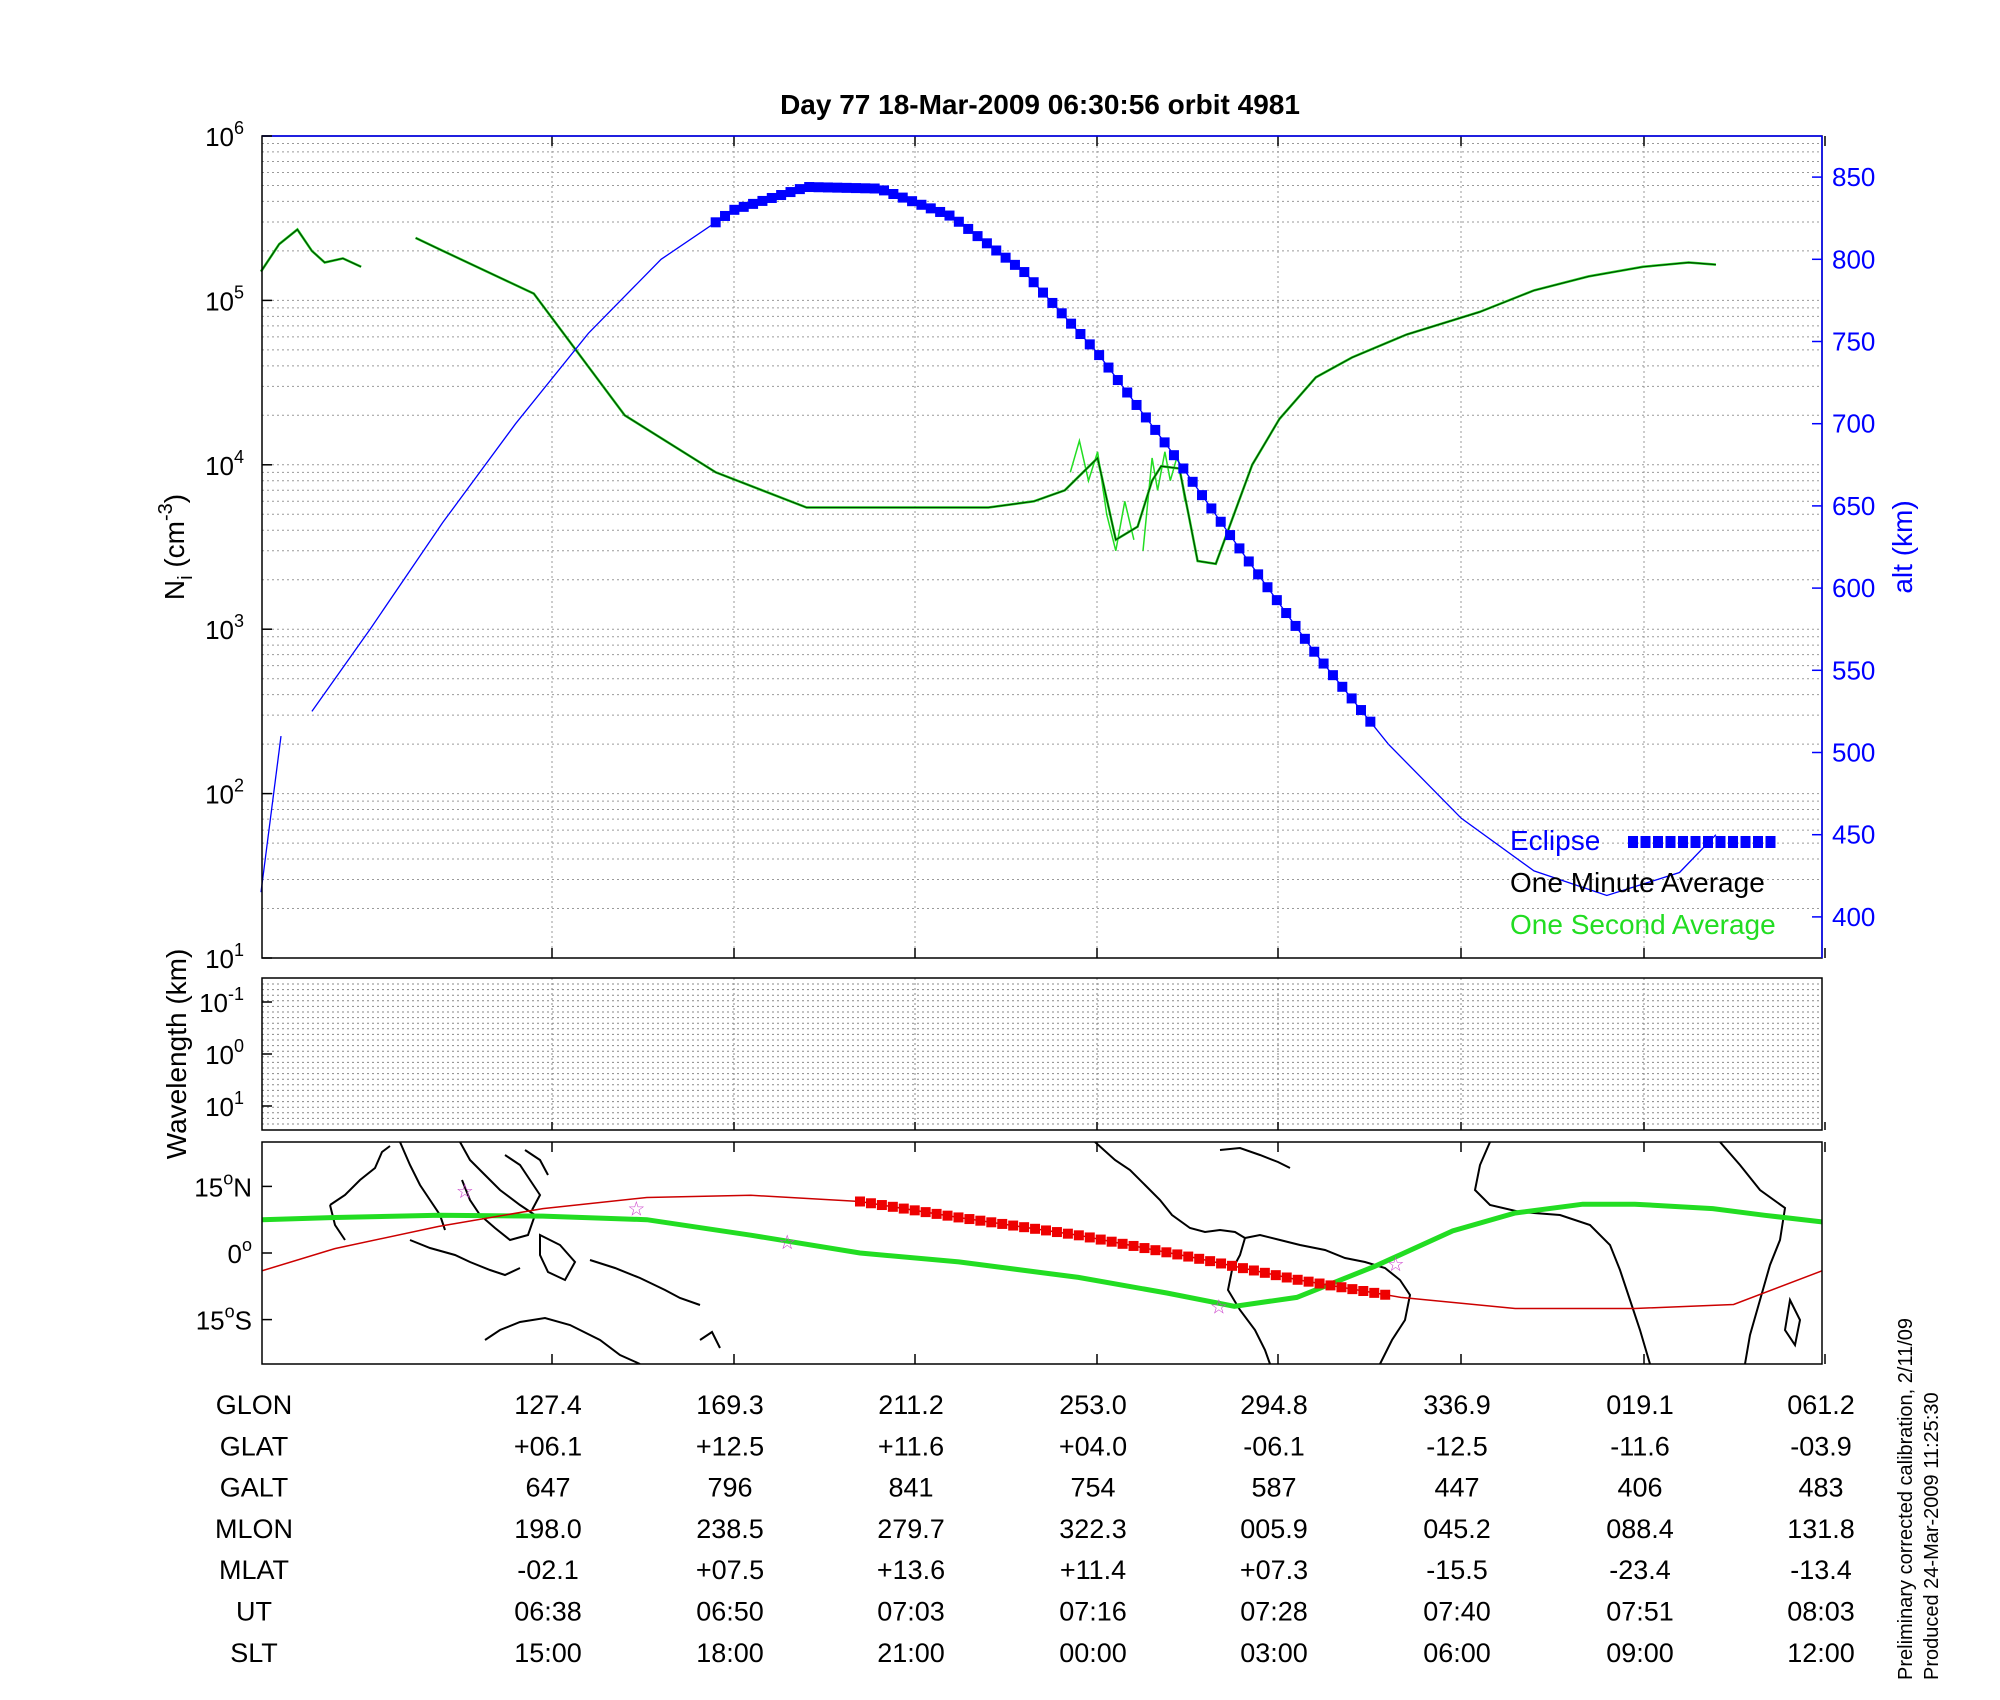 Image resolution: width=2000 pixels, height=1700 pixels. What do you see at coordinates (1065, 401) in the screenshot?
I see `one-minute-average-line` at bounding box center [1065, 401].